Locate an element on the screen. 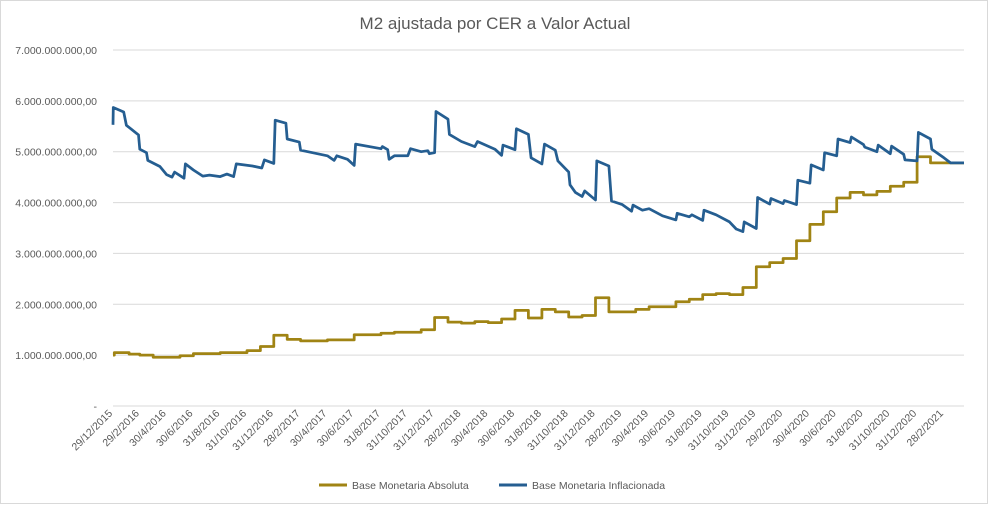 The height and width of the screenshot is (505, 988). y-tick-label: 2.000.000.000,00 is located at coordinates (56, 305).